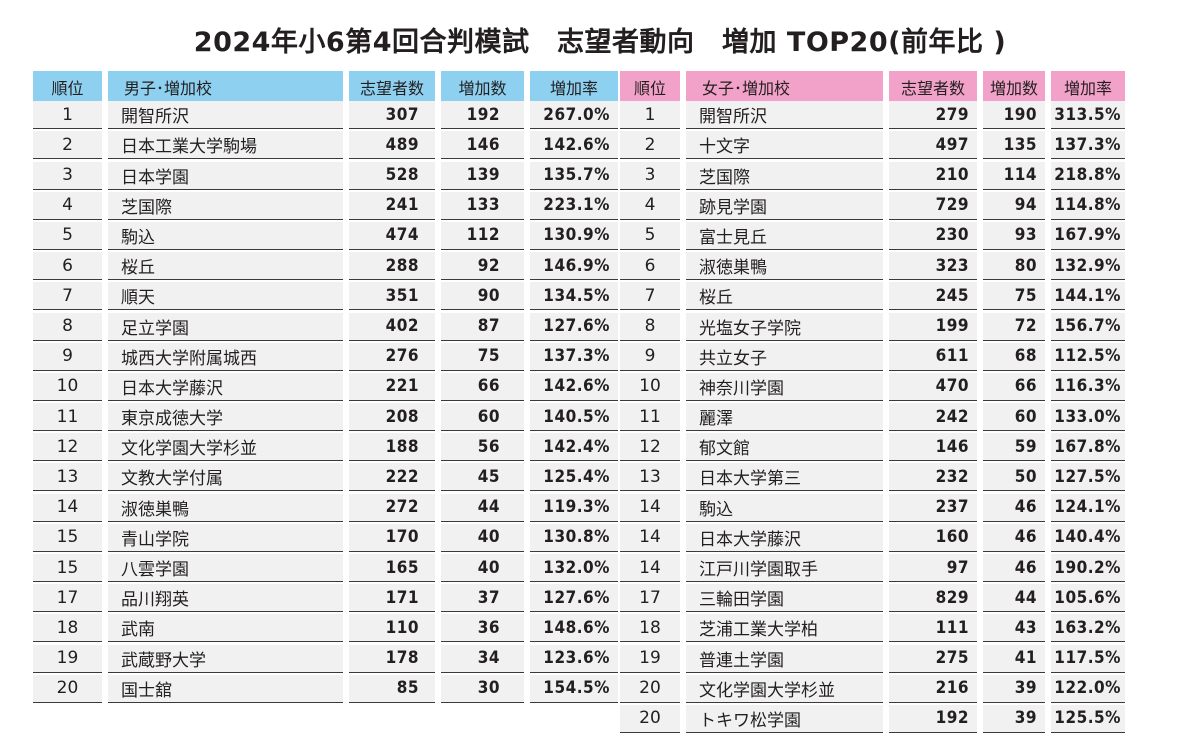 The width and height of the screenshot is (1200, 745). What do you see at coordinates (574, 658) in the screenshot?
I see `rate-cell: 123.6%` at bounding box center [574, 658].